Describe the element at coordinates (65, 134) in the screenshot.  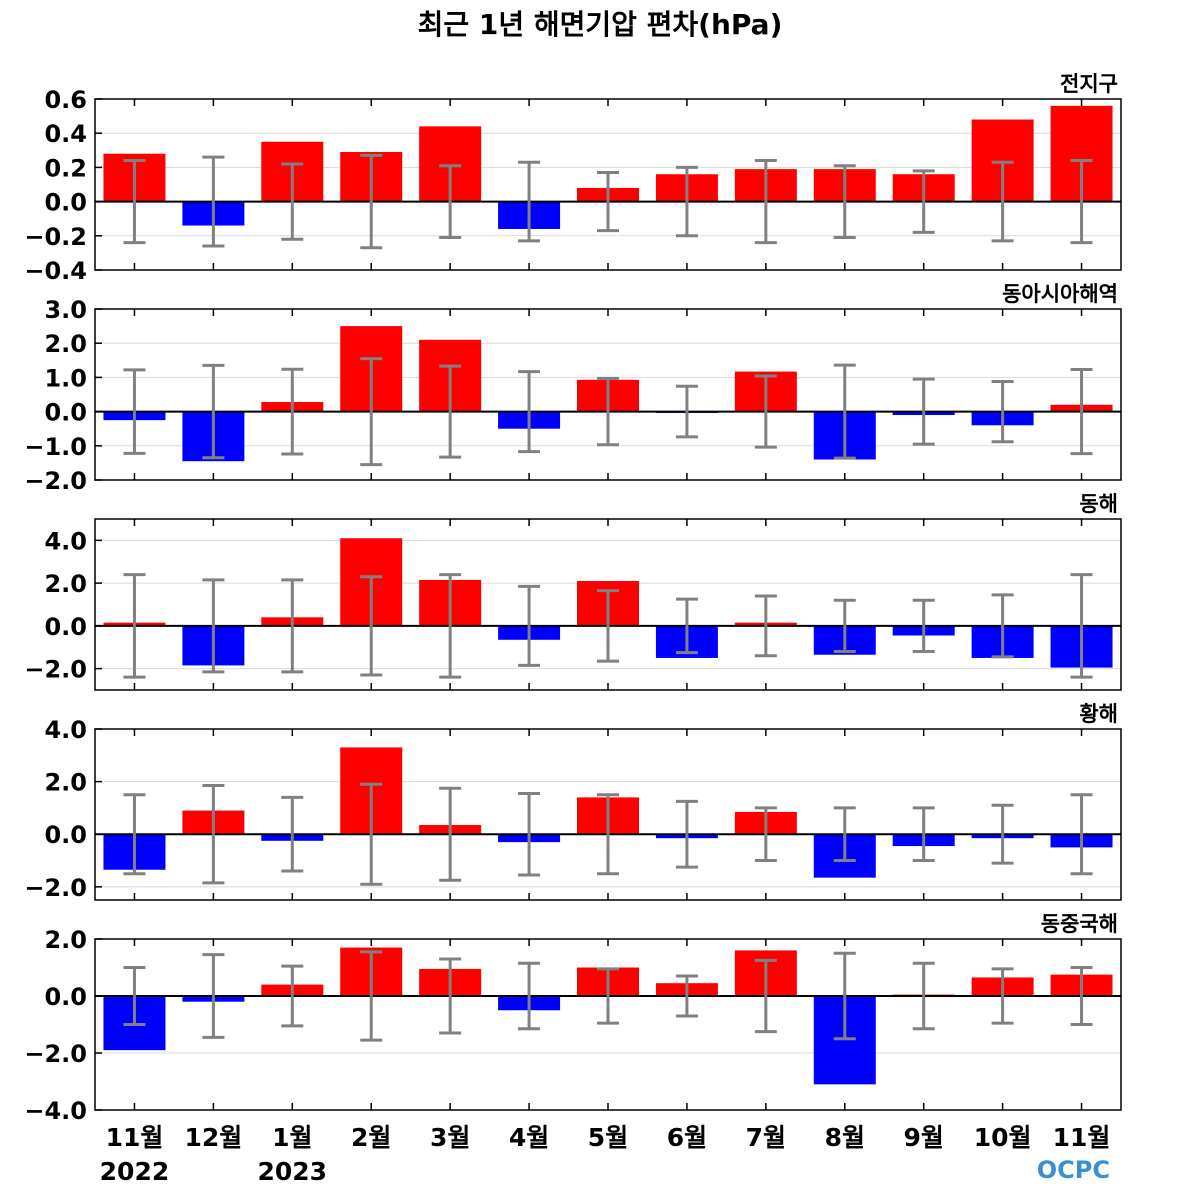
I see `y-tick-label: 0.4` at that location.